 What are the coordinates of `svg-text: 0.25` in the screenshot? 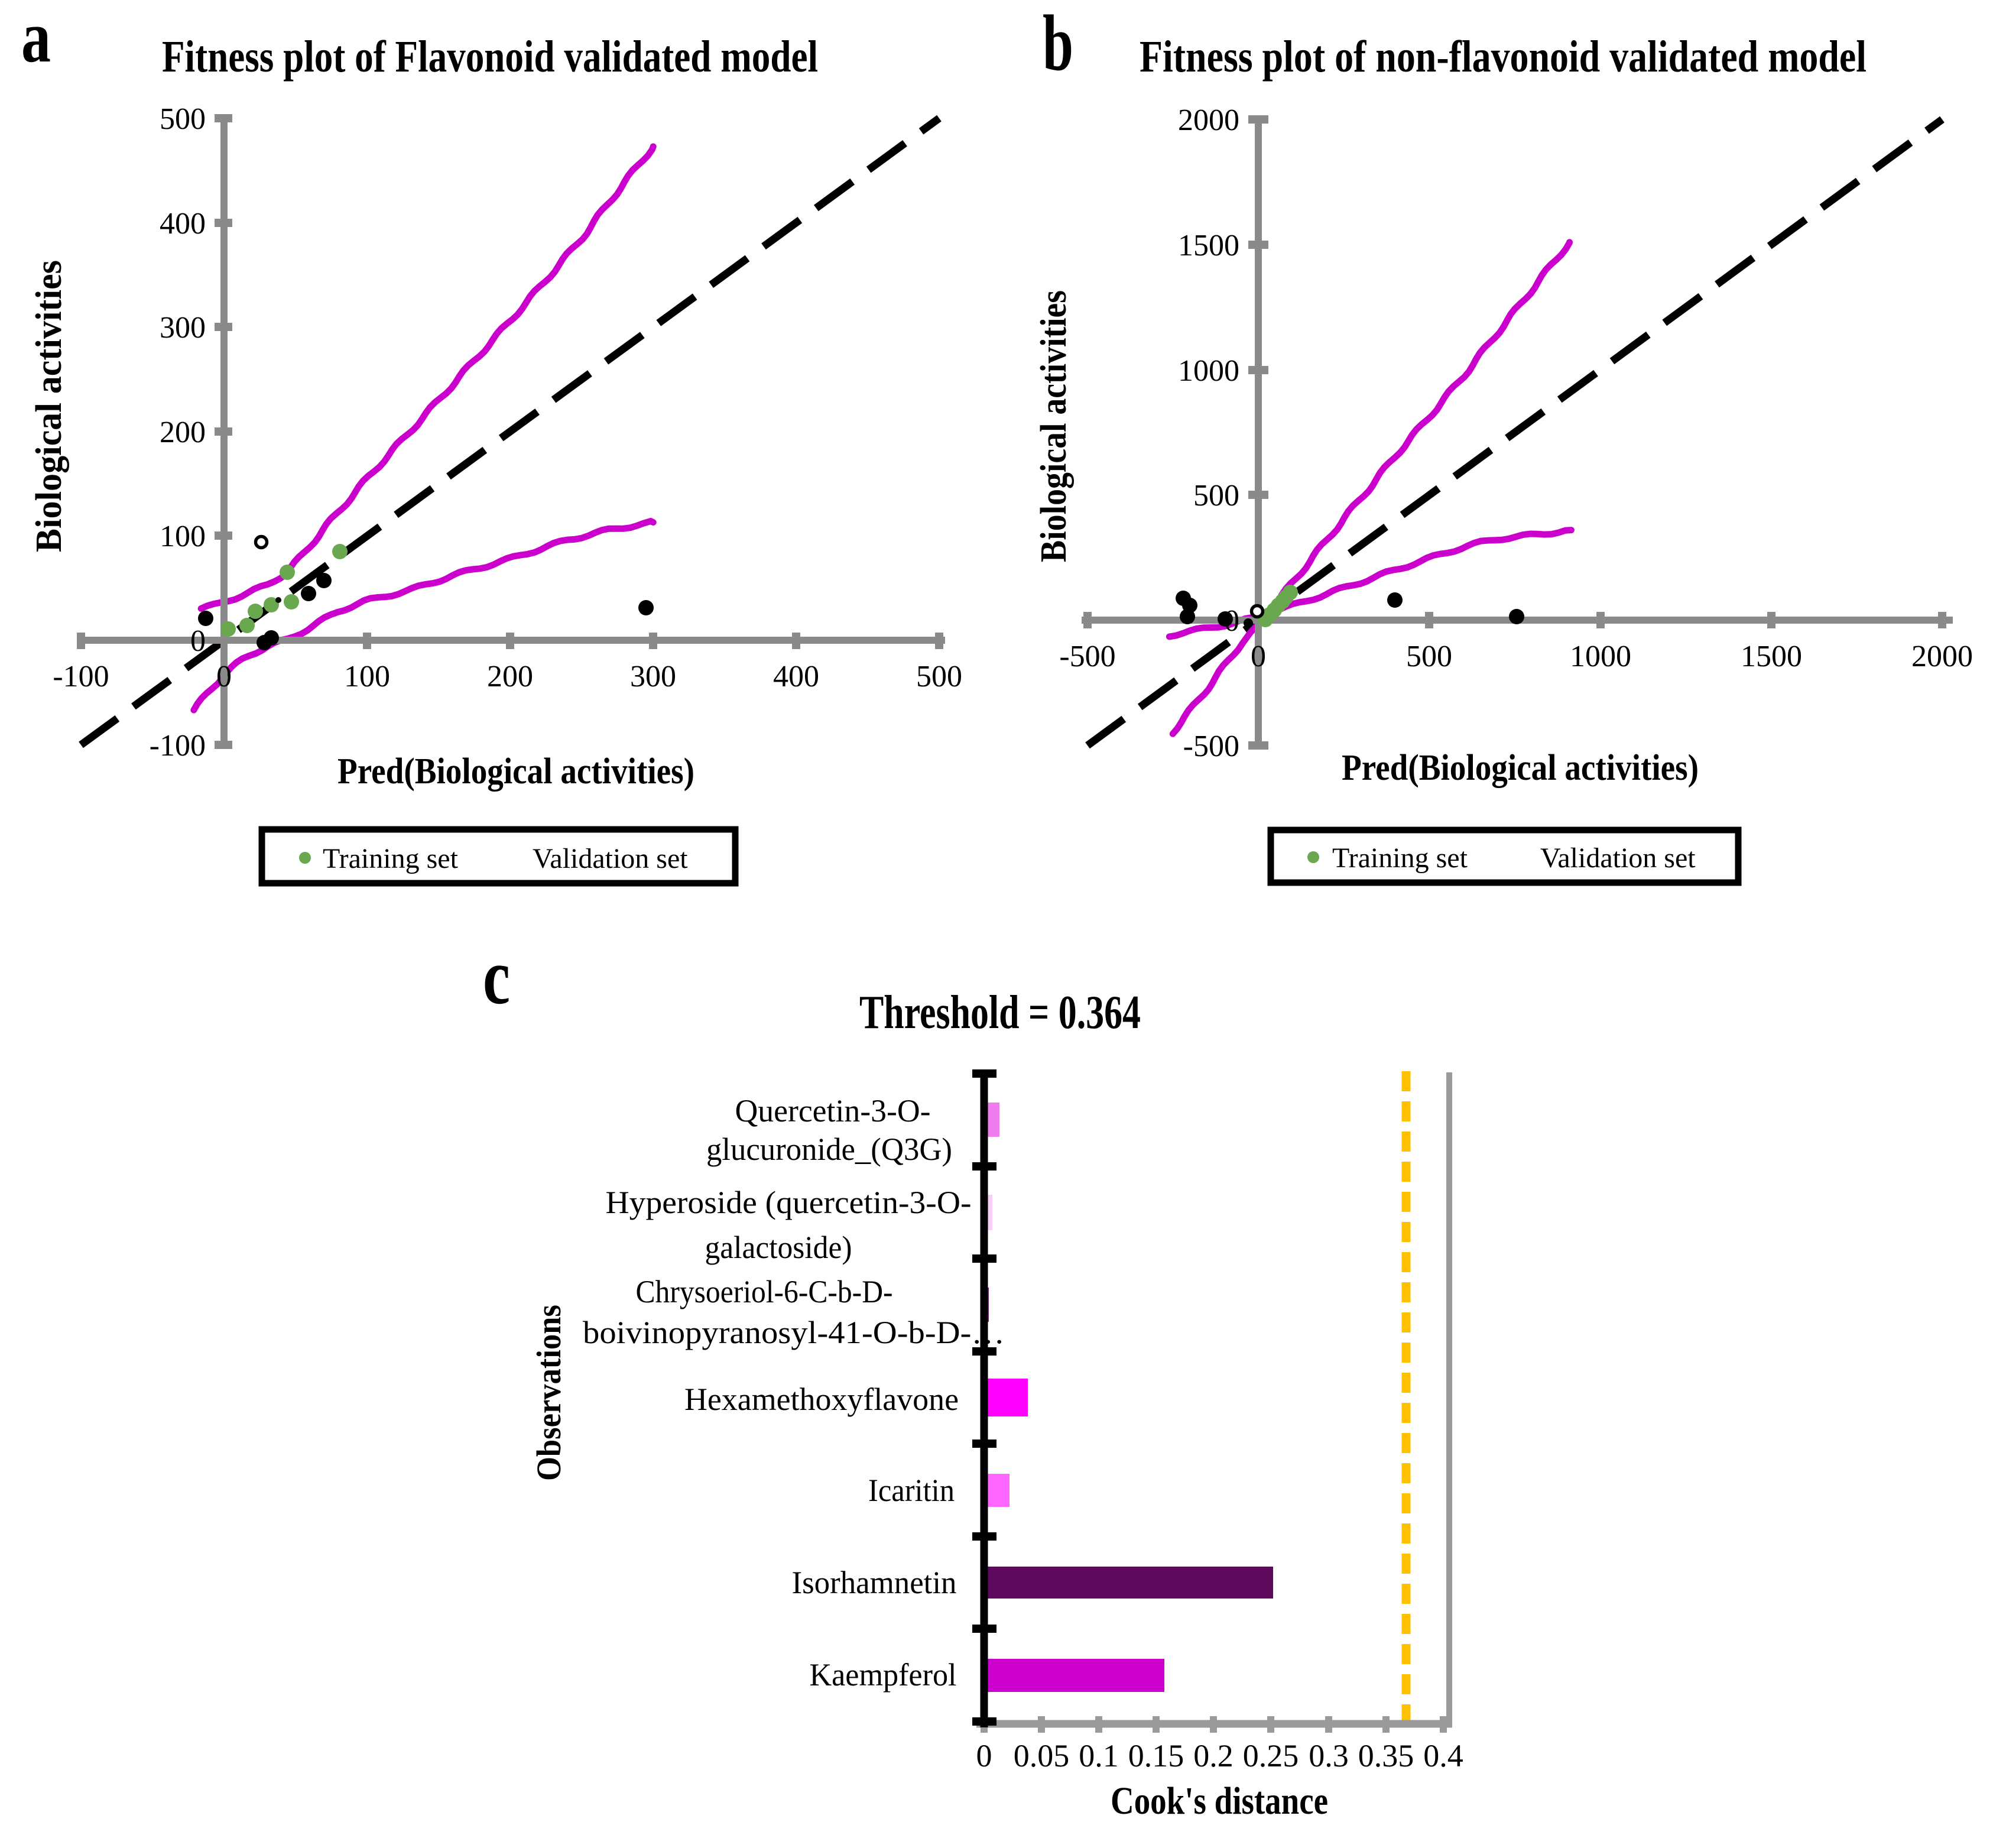 It's located at (1271, 1756).